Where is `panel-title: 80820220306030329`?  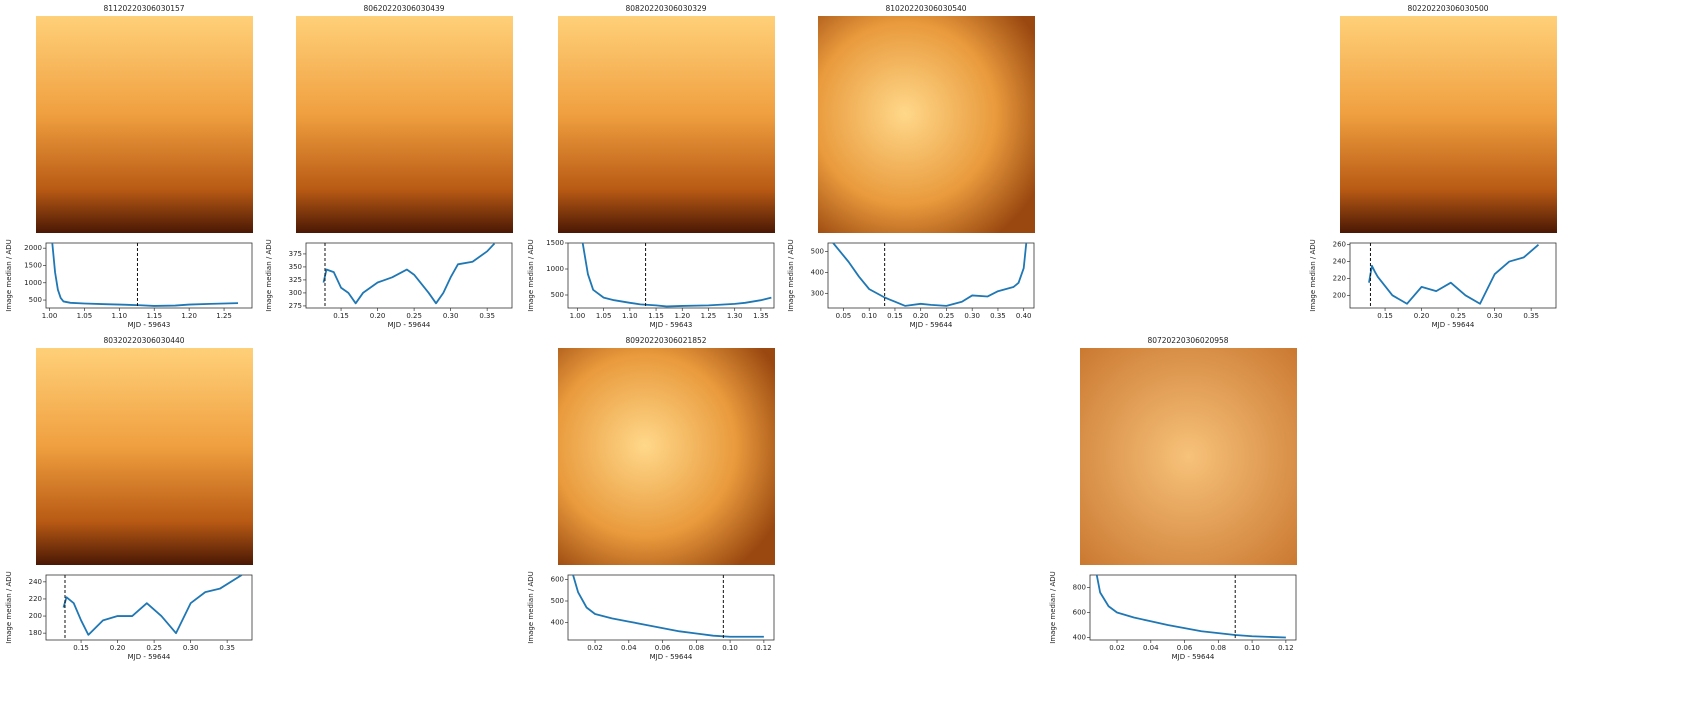
panel-title: 80820220306030329 is located at coordinates (665, 8).